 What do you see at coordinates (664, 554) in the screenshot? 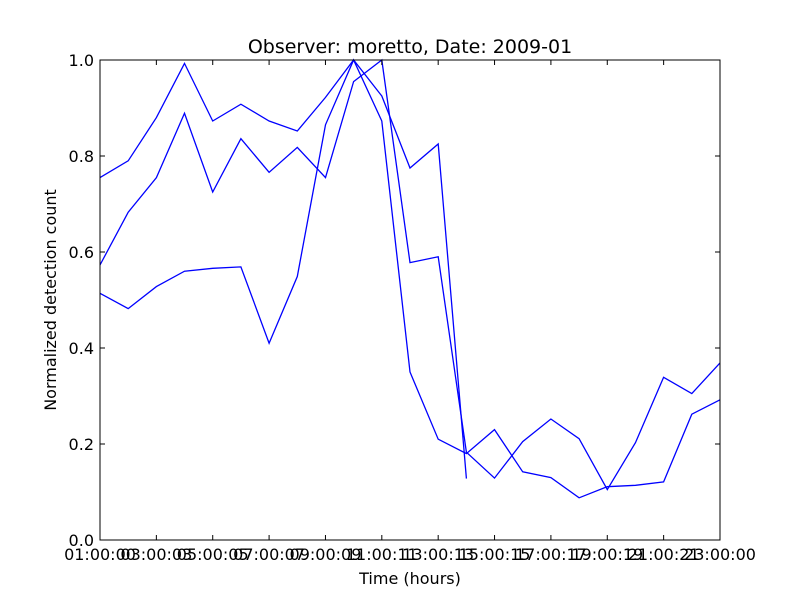
I see `x-tick-label: 21:00:21` at bounding box center [664, 554].